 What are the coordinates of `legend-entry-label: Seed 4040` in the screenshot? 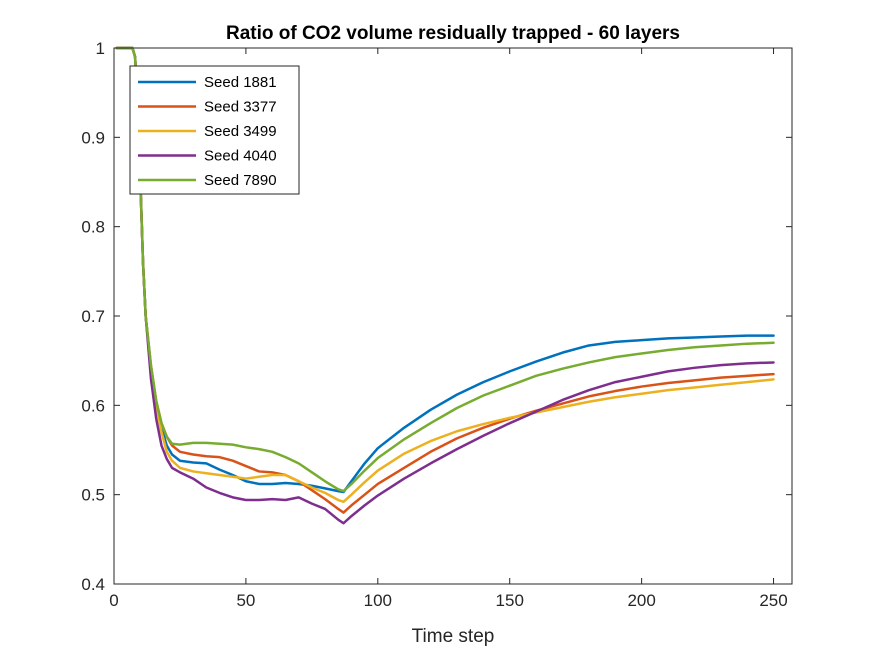 It's located at (240, 156).